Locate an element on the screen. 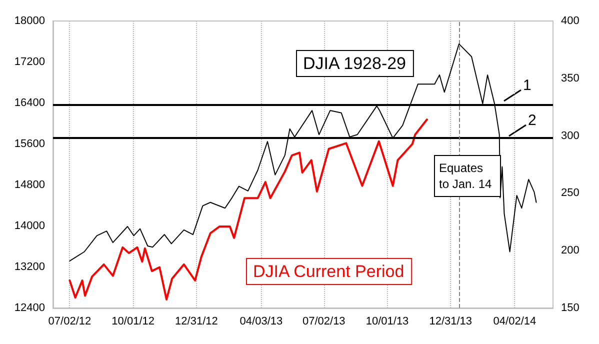  x-tick-label: 12/31/12 is located at coordinates (196, 322).